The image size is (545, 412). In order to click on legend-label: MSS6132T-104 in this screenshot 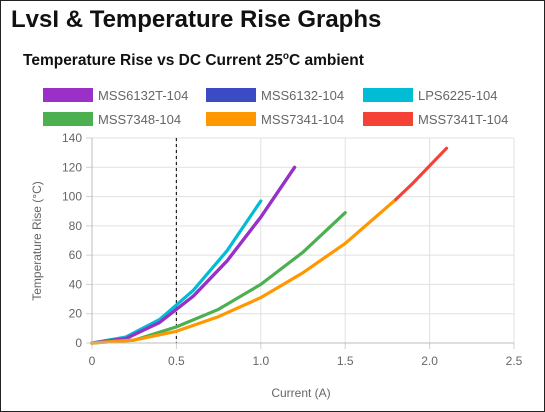, I will do `click(143, 95)`.